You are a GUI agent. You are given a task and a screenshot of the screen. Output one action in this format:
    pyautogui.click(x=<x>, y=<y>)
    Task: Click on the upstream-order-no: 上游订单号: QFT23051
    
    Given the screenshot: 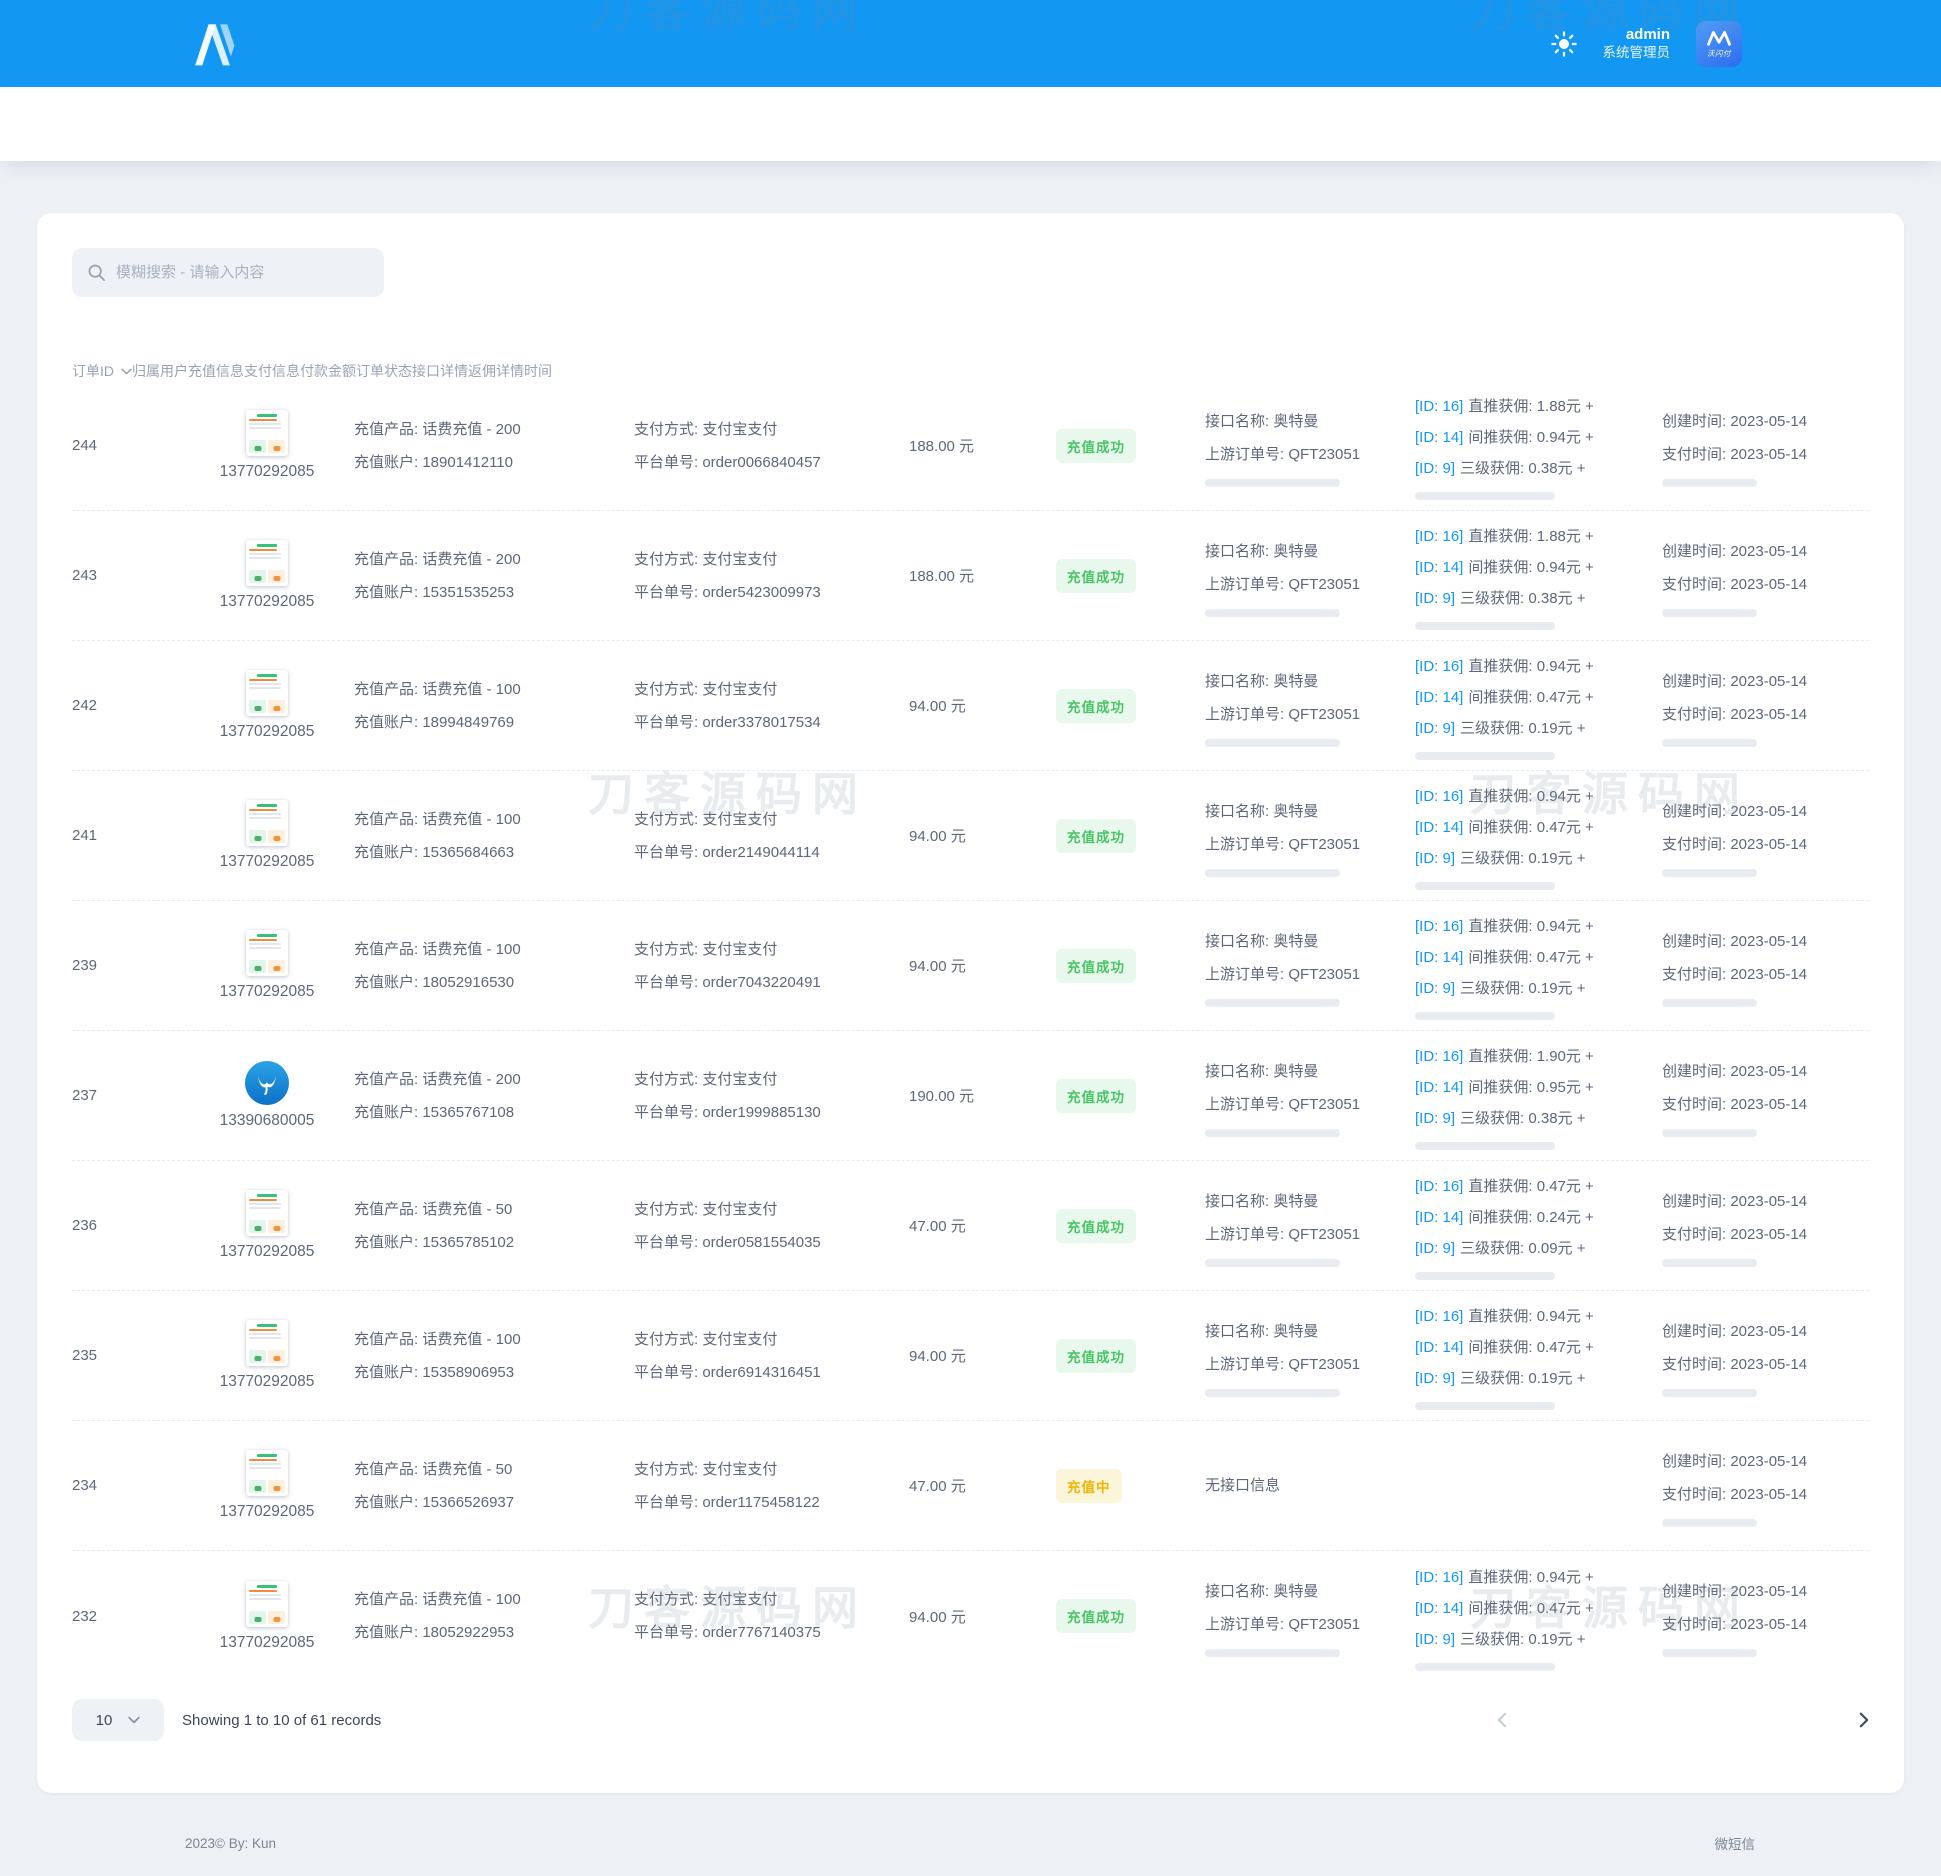 What is the action you would take?
    pyautogui.click(x=1283, y=844)
    